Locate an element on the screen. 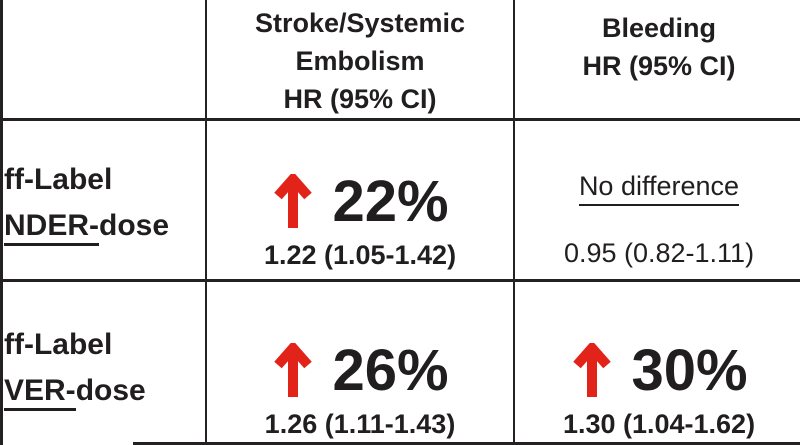 The image size is (800, 445). row-label-under-dose-line2: NDER-dose is located at coordinates (86, 226).